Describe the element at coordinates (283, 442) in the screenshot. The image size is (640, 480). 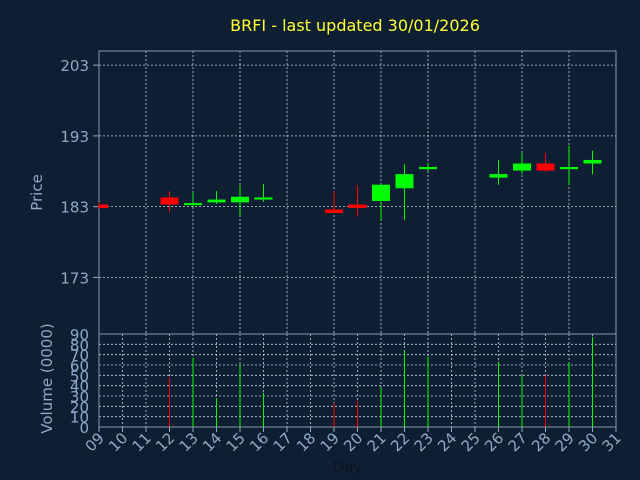
I see `day-tick-label: 17` at that location.